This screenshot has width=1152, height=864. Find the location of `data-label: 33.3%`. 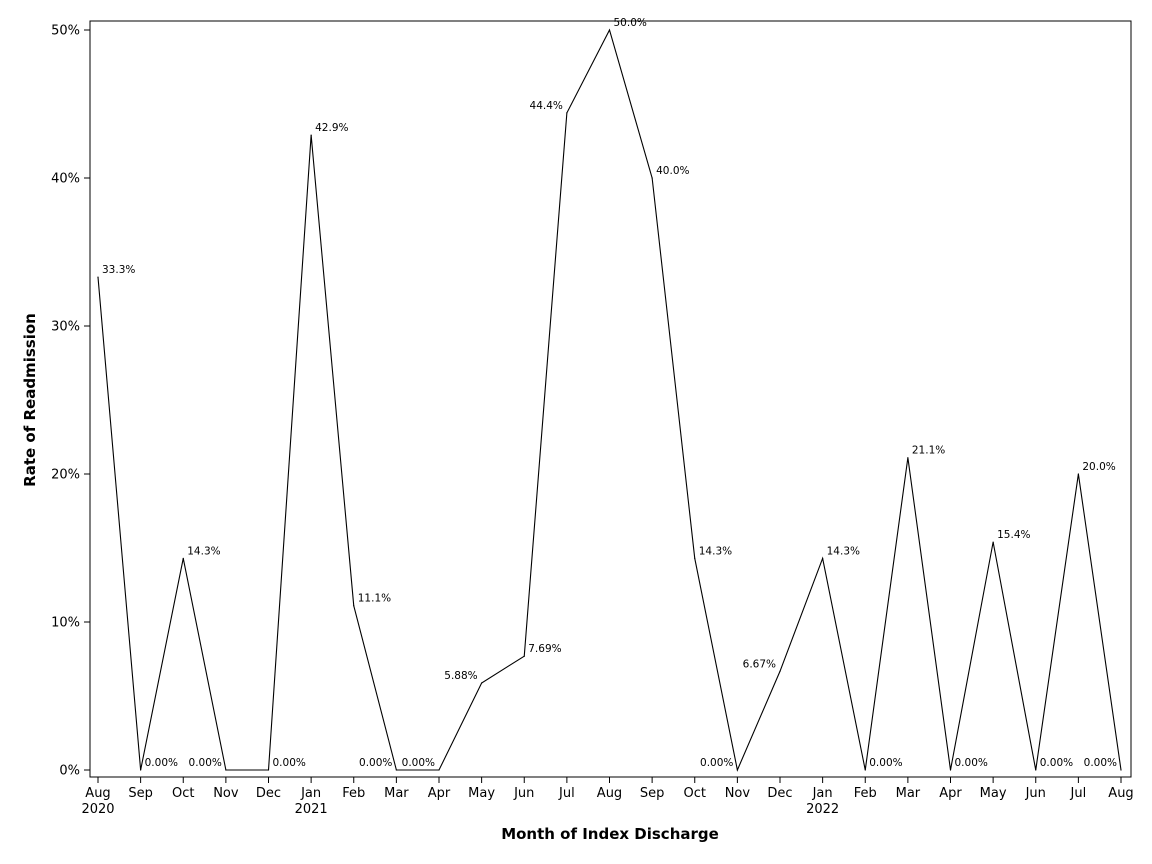

data-label: 33.3% is located at coordinates (118, 270).